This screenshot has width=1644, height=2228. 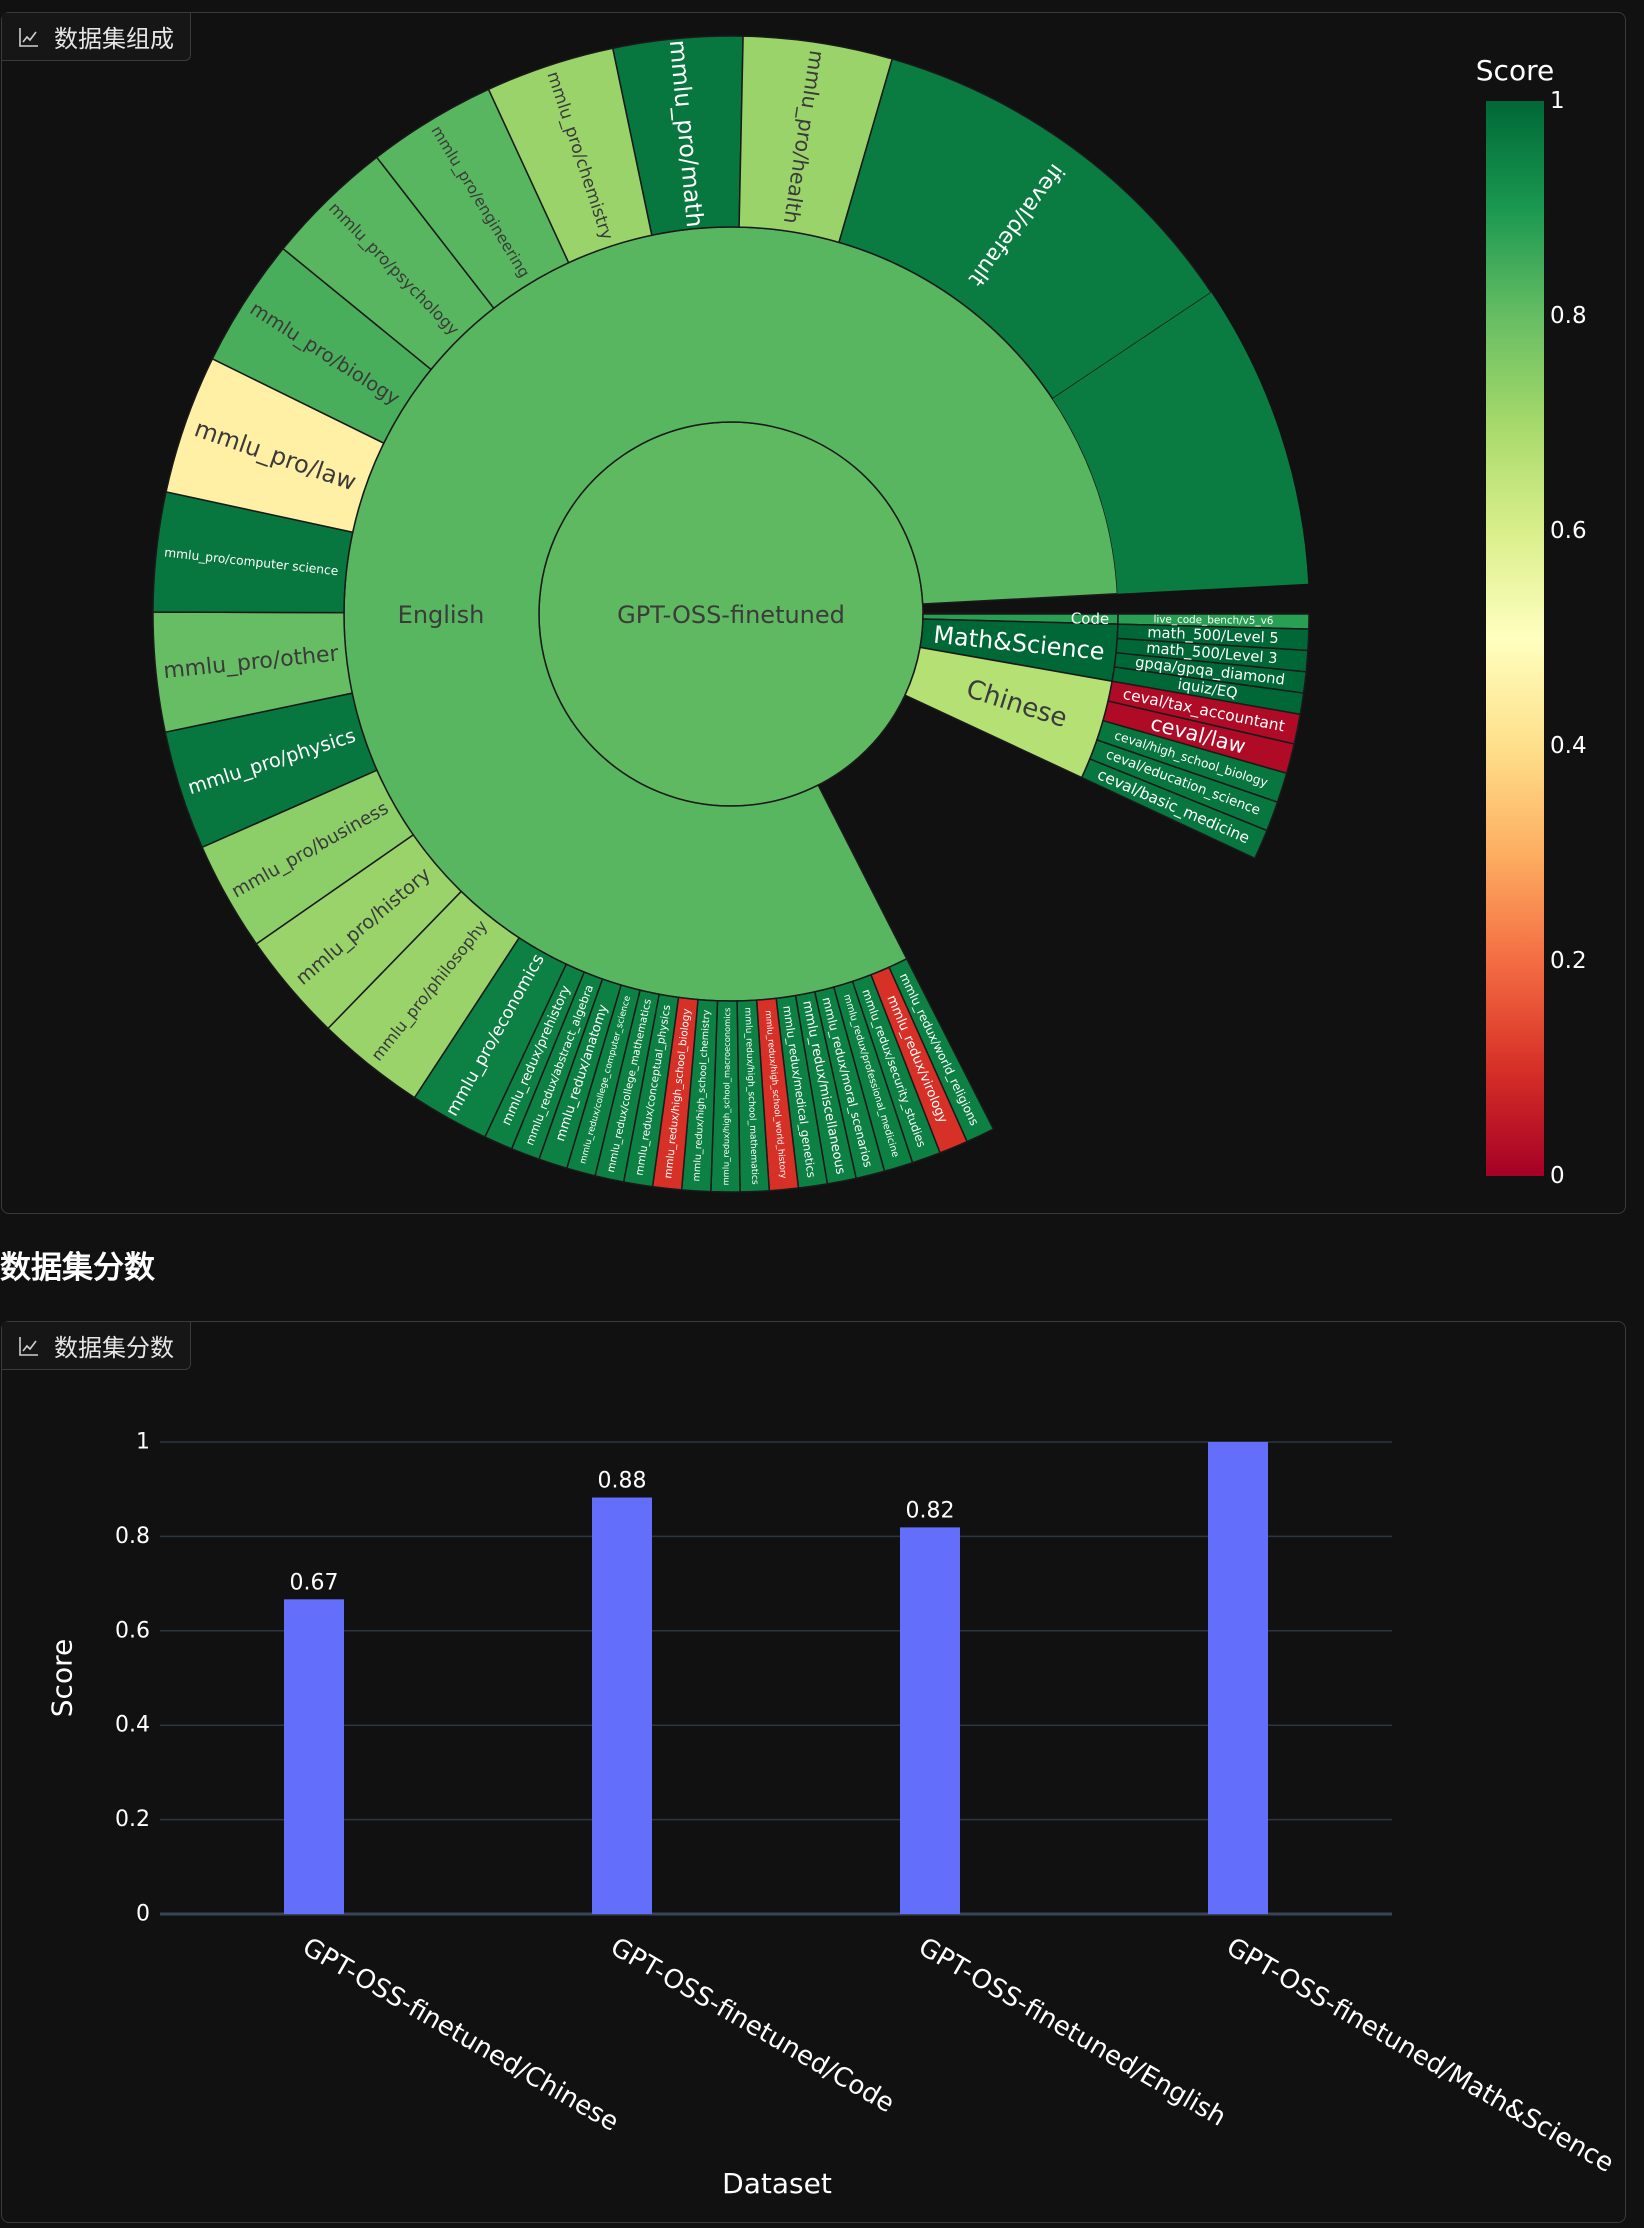 I want to click on y-tick-label: 0.8, so click(x=132, y=1536).